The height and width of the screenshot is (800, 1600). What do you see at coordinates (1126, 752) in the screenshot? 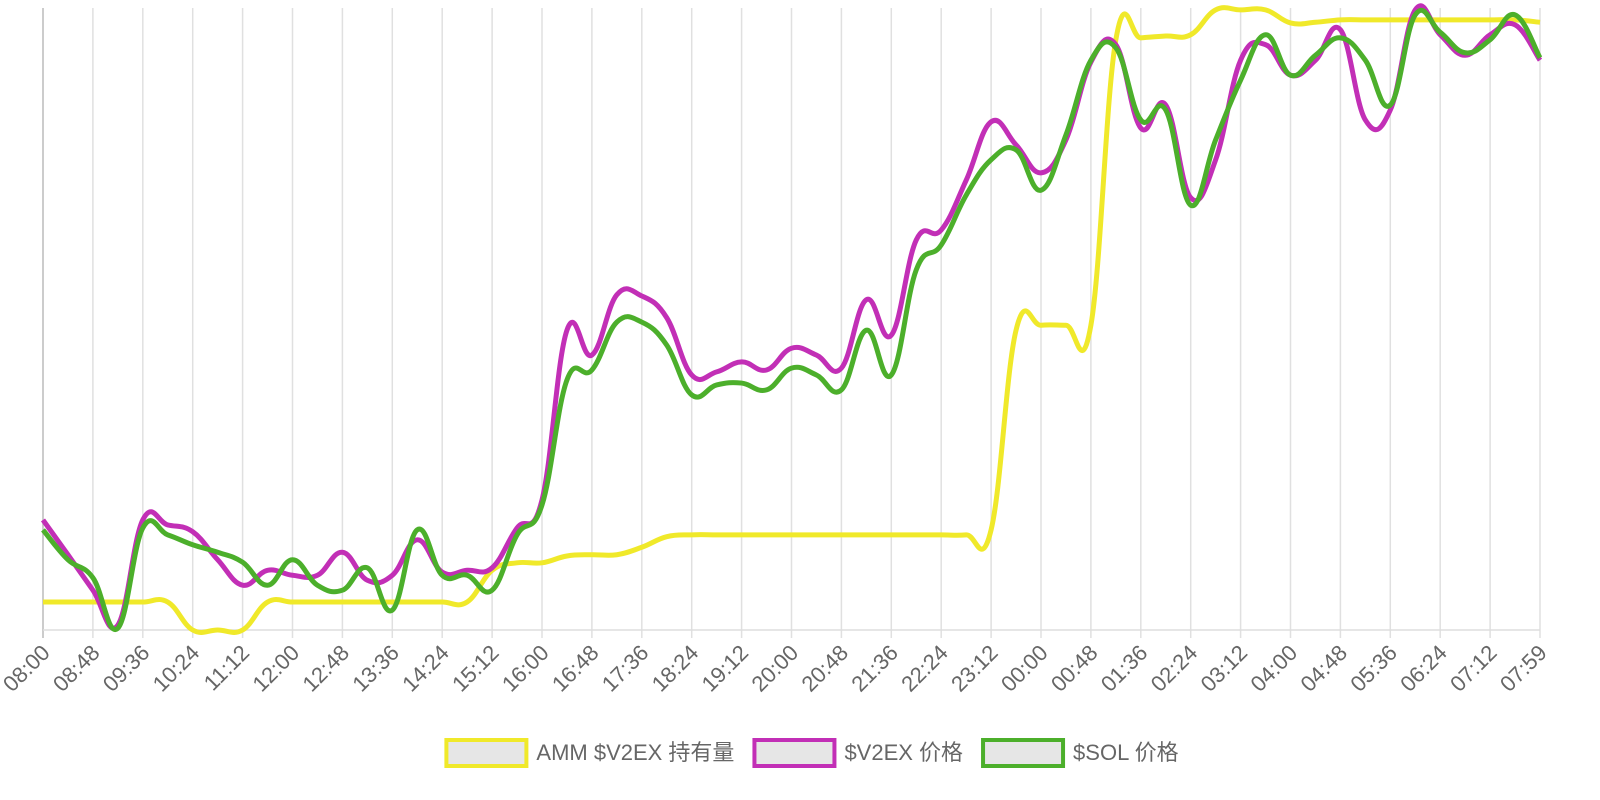
I see `legend-label: $SOL 价格` at bounding box center [1126, 752].